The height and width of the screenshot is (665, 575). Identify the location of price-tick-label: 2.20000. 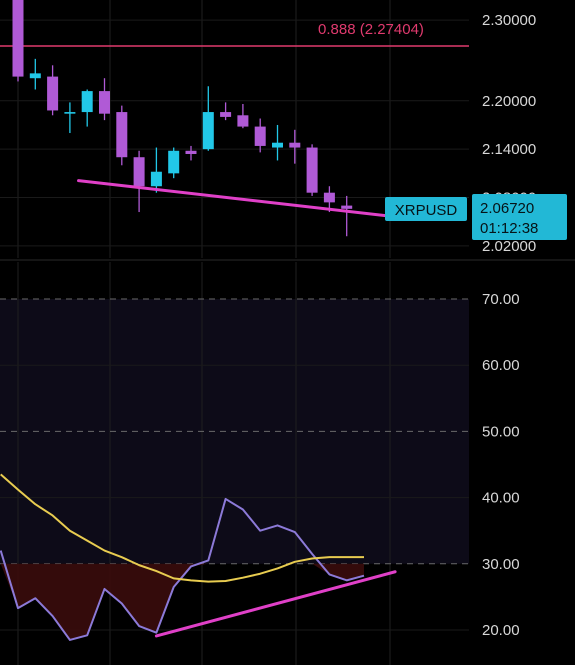
(509, 101).